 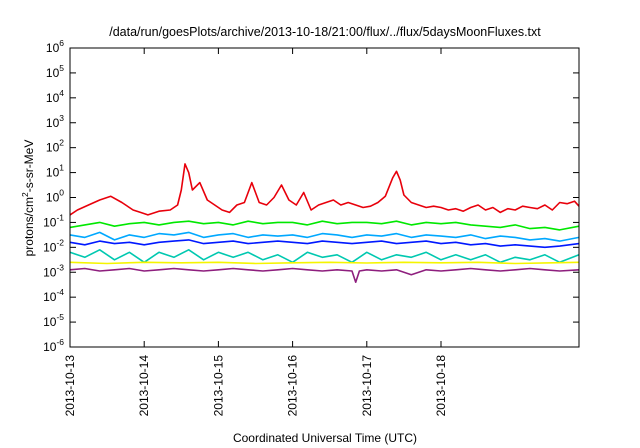 I want to click on y-tick-label: 10⁻³, so click(x=53, y=270).